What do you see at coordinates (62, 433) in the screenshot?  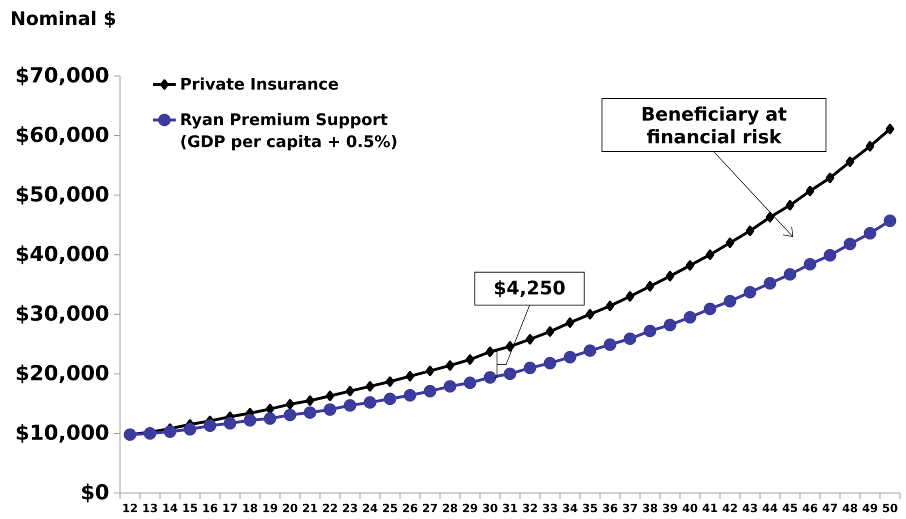 I see `y-tick-label: $10,000` at bounding box center [62, 433].